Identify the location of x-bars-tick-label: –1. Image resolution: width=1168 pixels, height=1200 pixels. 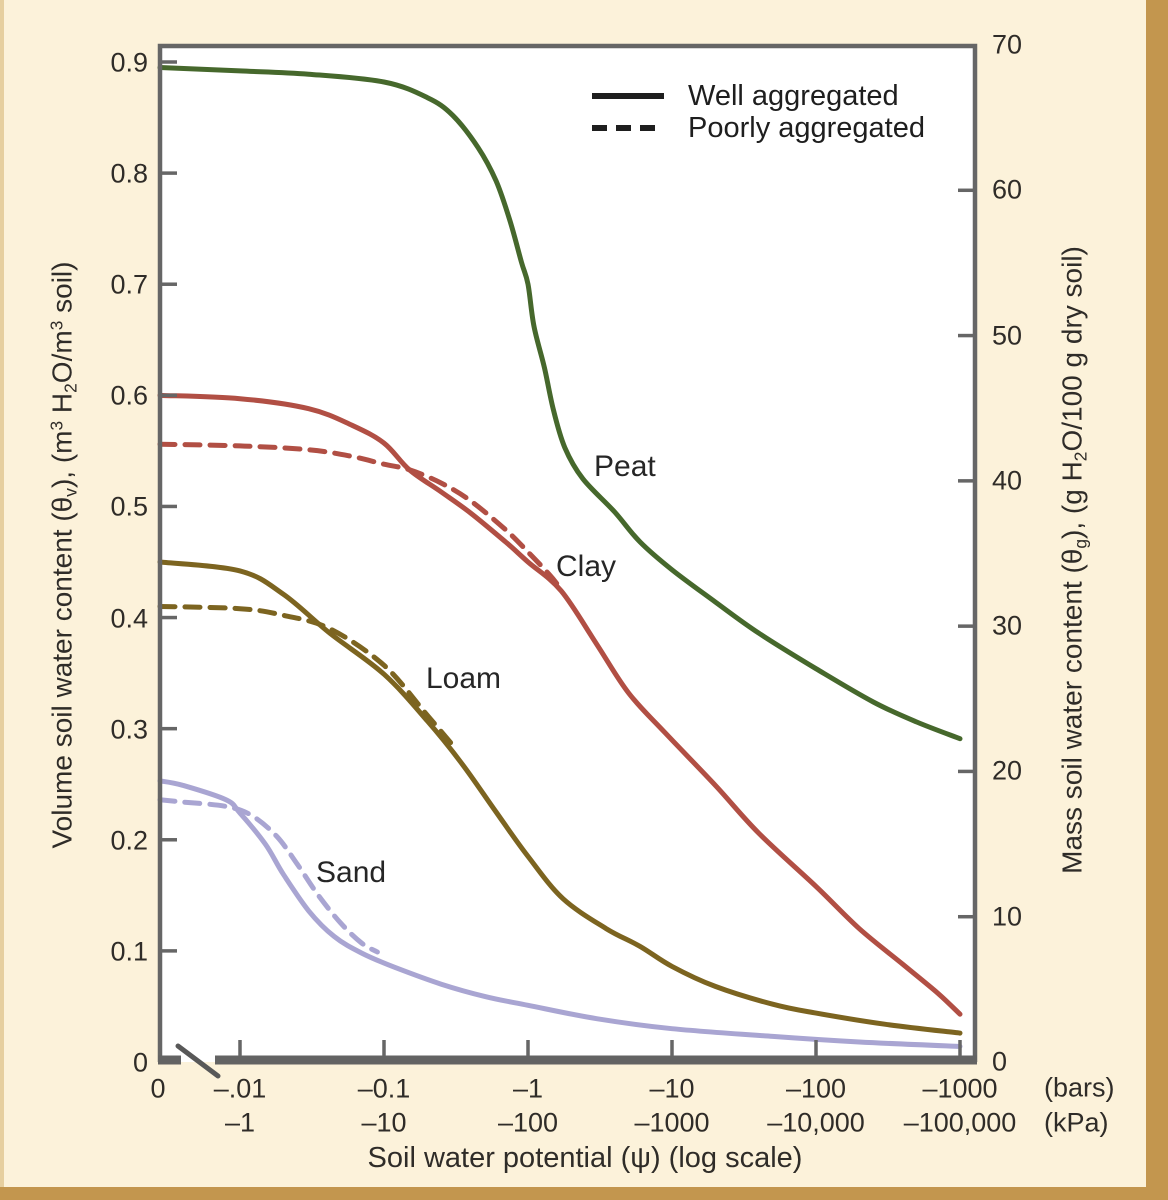
(528, 1088).